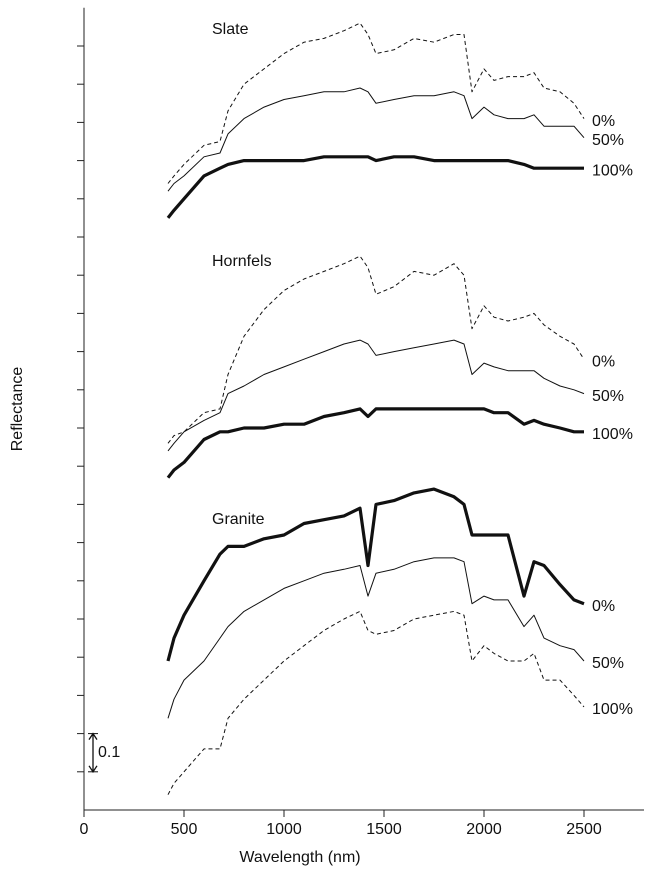 The width and height of the screenshot is (648, 874). I want to click on x-tick-label: 0, so click(84, 829).